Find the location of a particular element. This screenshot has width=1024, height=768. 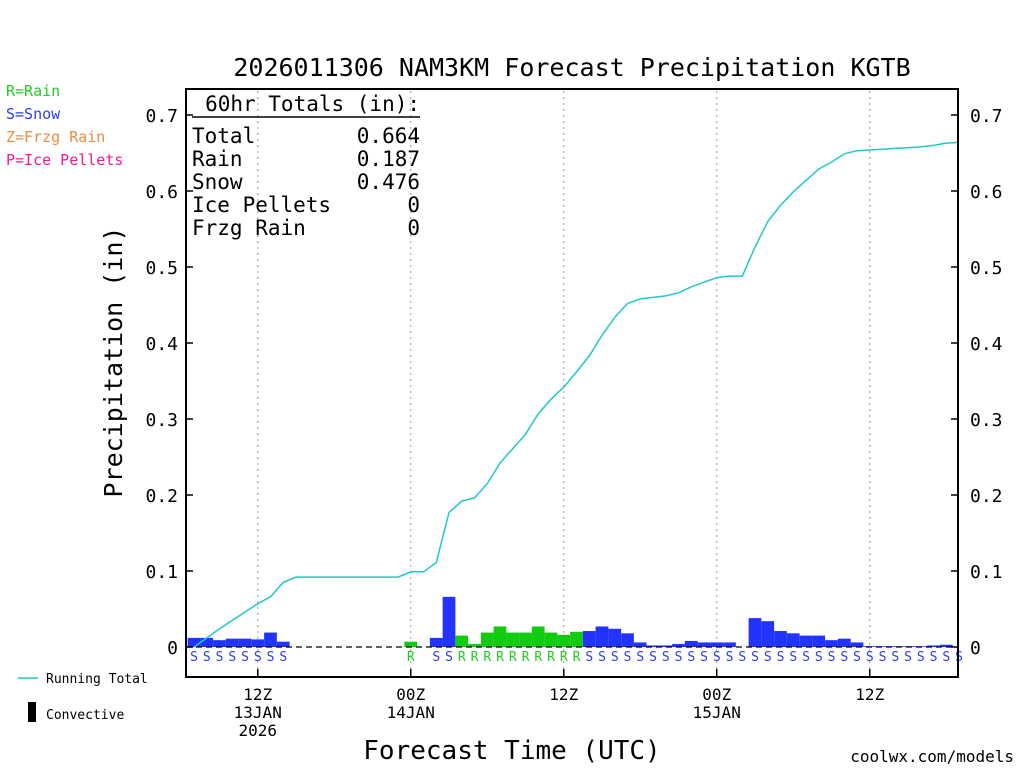

legend-bar-swatch is located at coordinates (32, 712).